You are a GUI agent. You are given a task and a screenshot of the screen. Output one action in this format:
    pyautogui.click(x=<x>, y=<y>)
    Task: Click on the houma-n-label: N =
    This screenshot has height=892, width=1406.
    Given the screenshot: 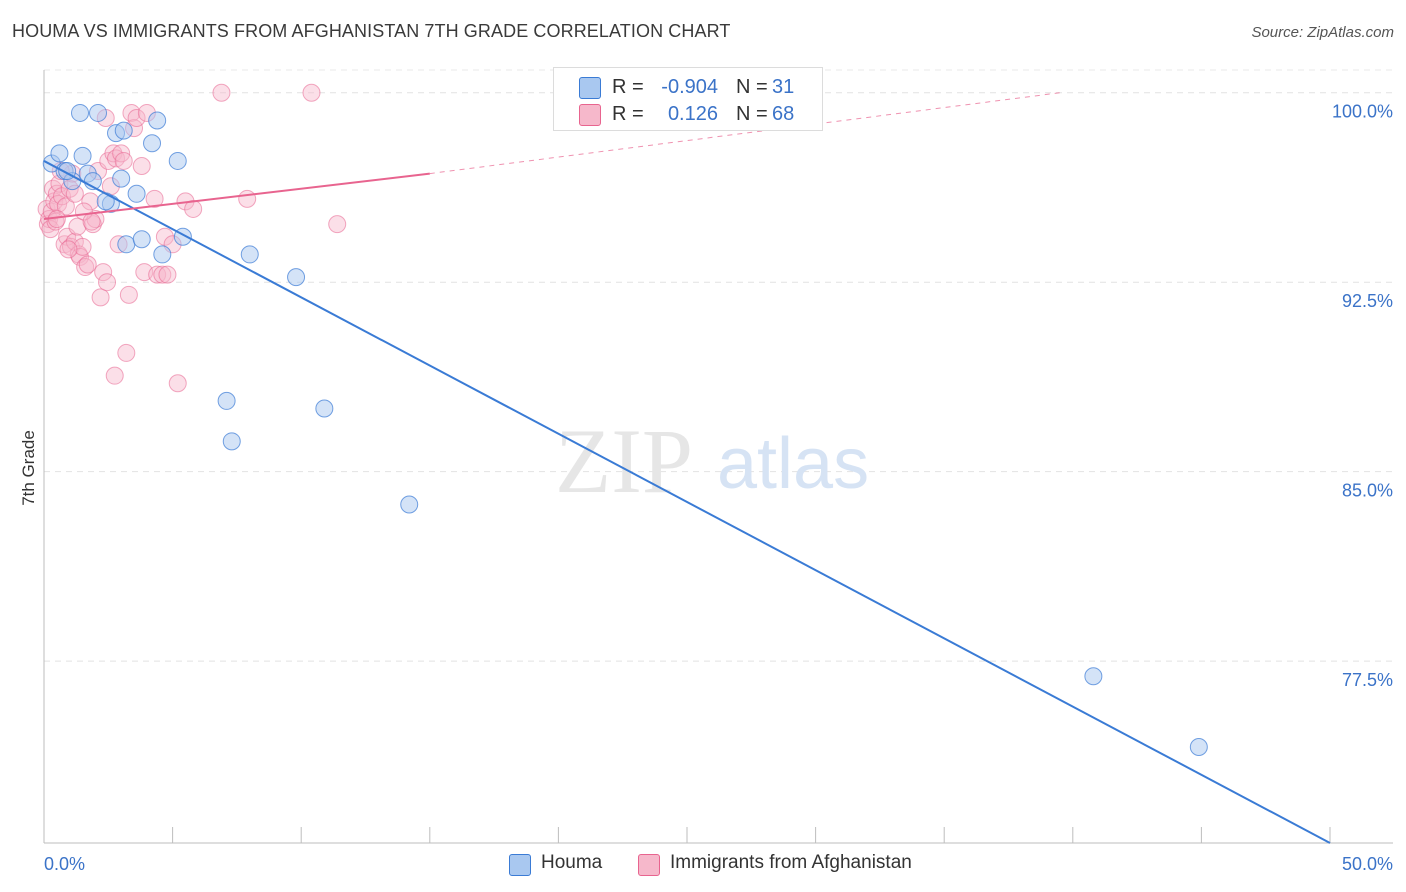 What is the action you would take?
    pyautogui.click(x=752, y=87)
    